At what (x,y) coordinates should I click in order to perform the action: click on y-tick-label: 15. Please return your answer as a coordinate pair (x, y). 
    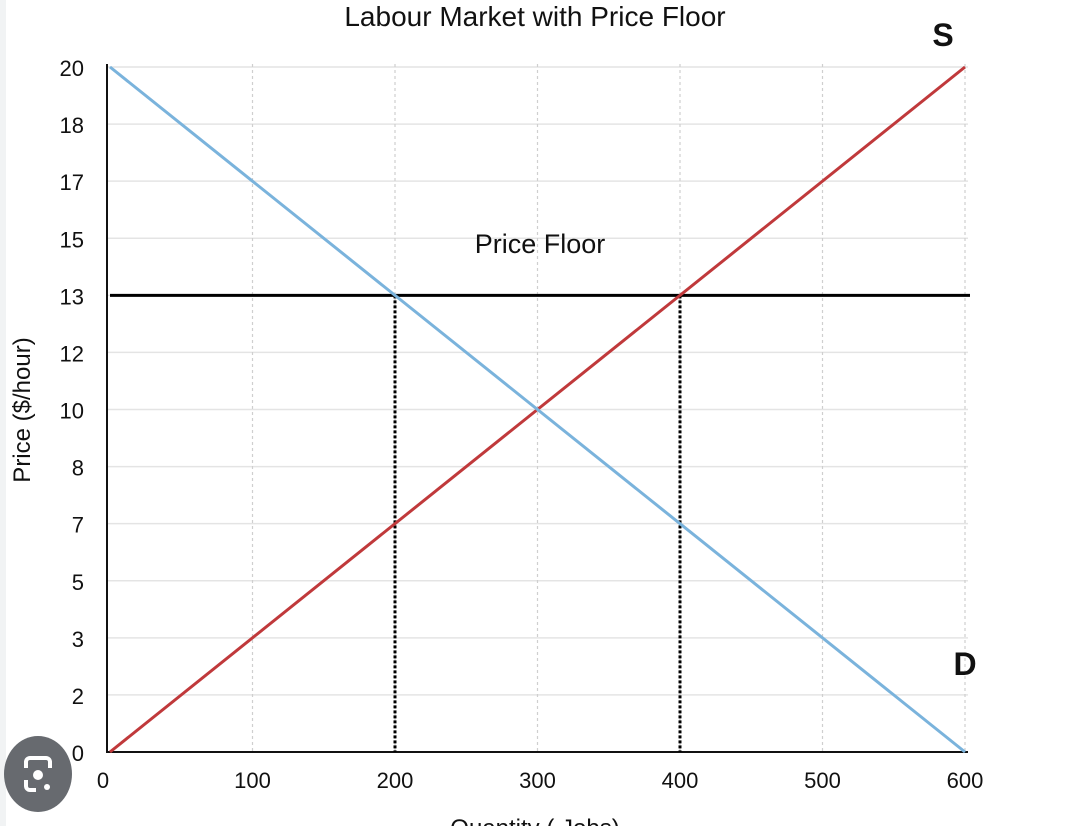
    Looking at the image, I should click on (72, 239).